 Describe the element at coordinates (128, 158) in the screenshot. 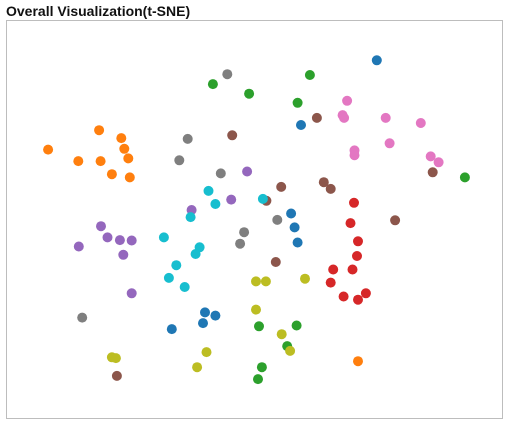

I see `scatter-point-s1-p6` at that location.